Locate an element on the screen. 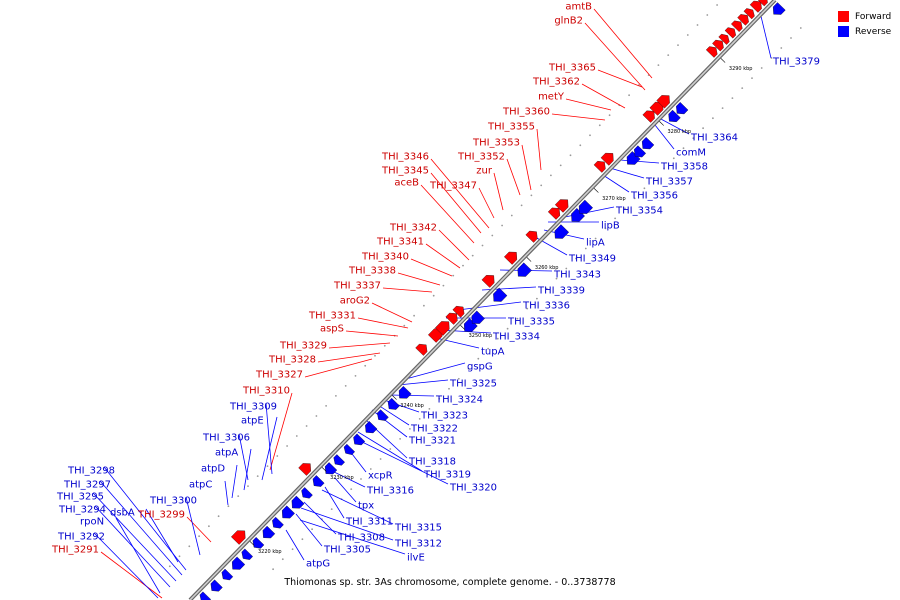  reverse-gene-label: gspG is located at coordinates (480, 367).